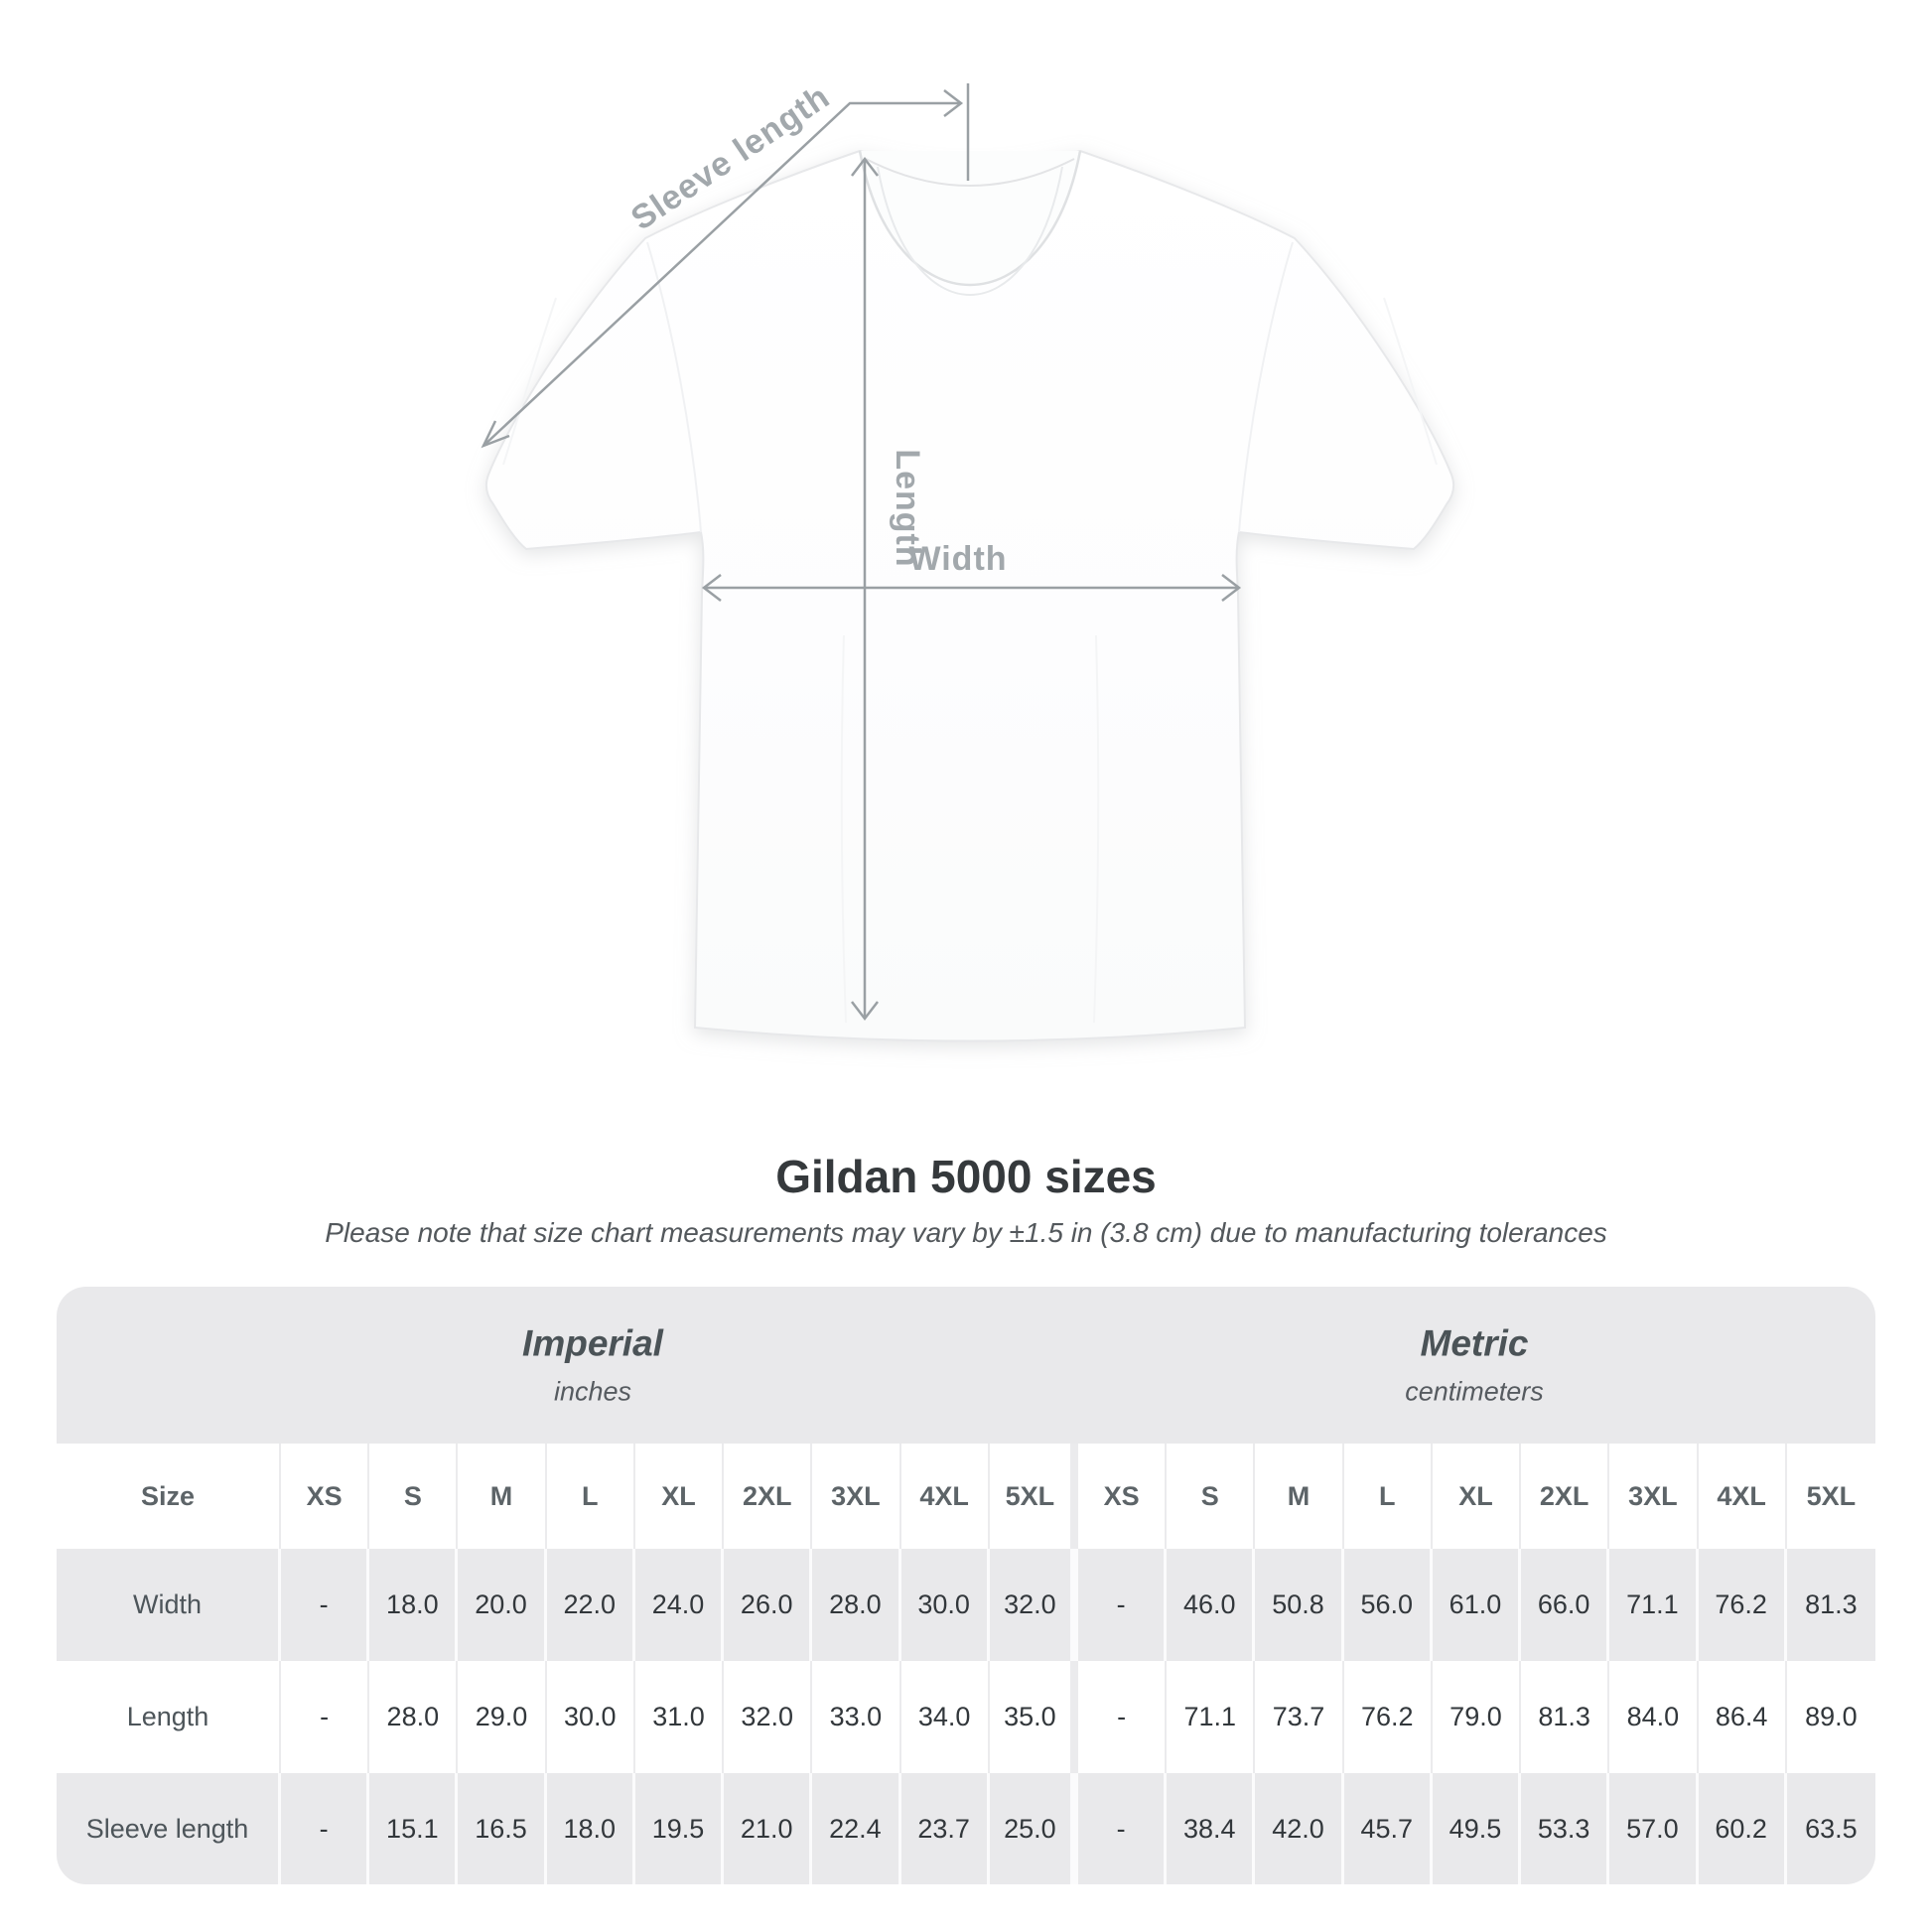 The image size is (1932, 1932). Describe the element at coordinates (1212, 1605) in the screenshot. I see `size-value-cell: 46.0` at that location.